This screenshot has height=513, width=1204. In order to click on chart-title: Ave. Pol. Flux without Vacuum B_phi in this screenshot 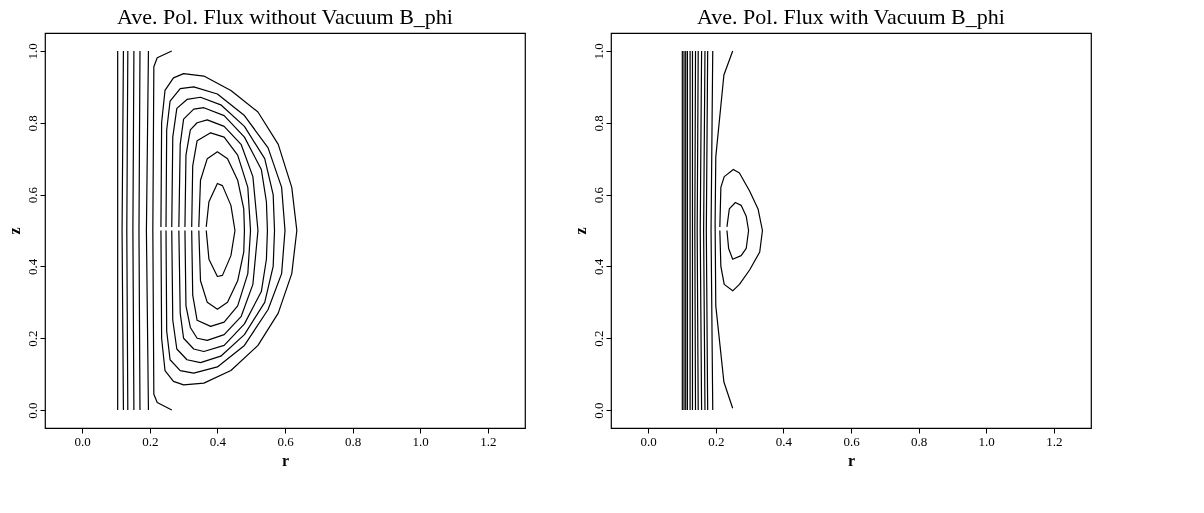, I will do `click(285, 16)`.